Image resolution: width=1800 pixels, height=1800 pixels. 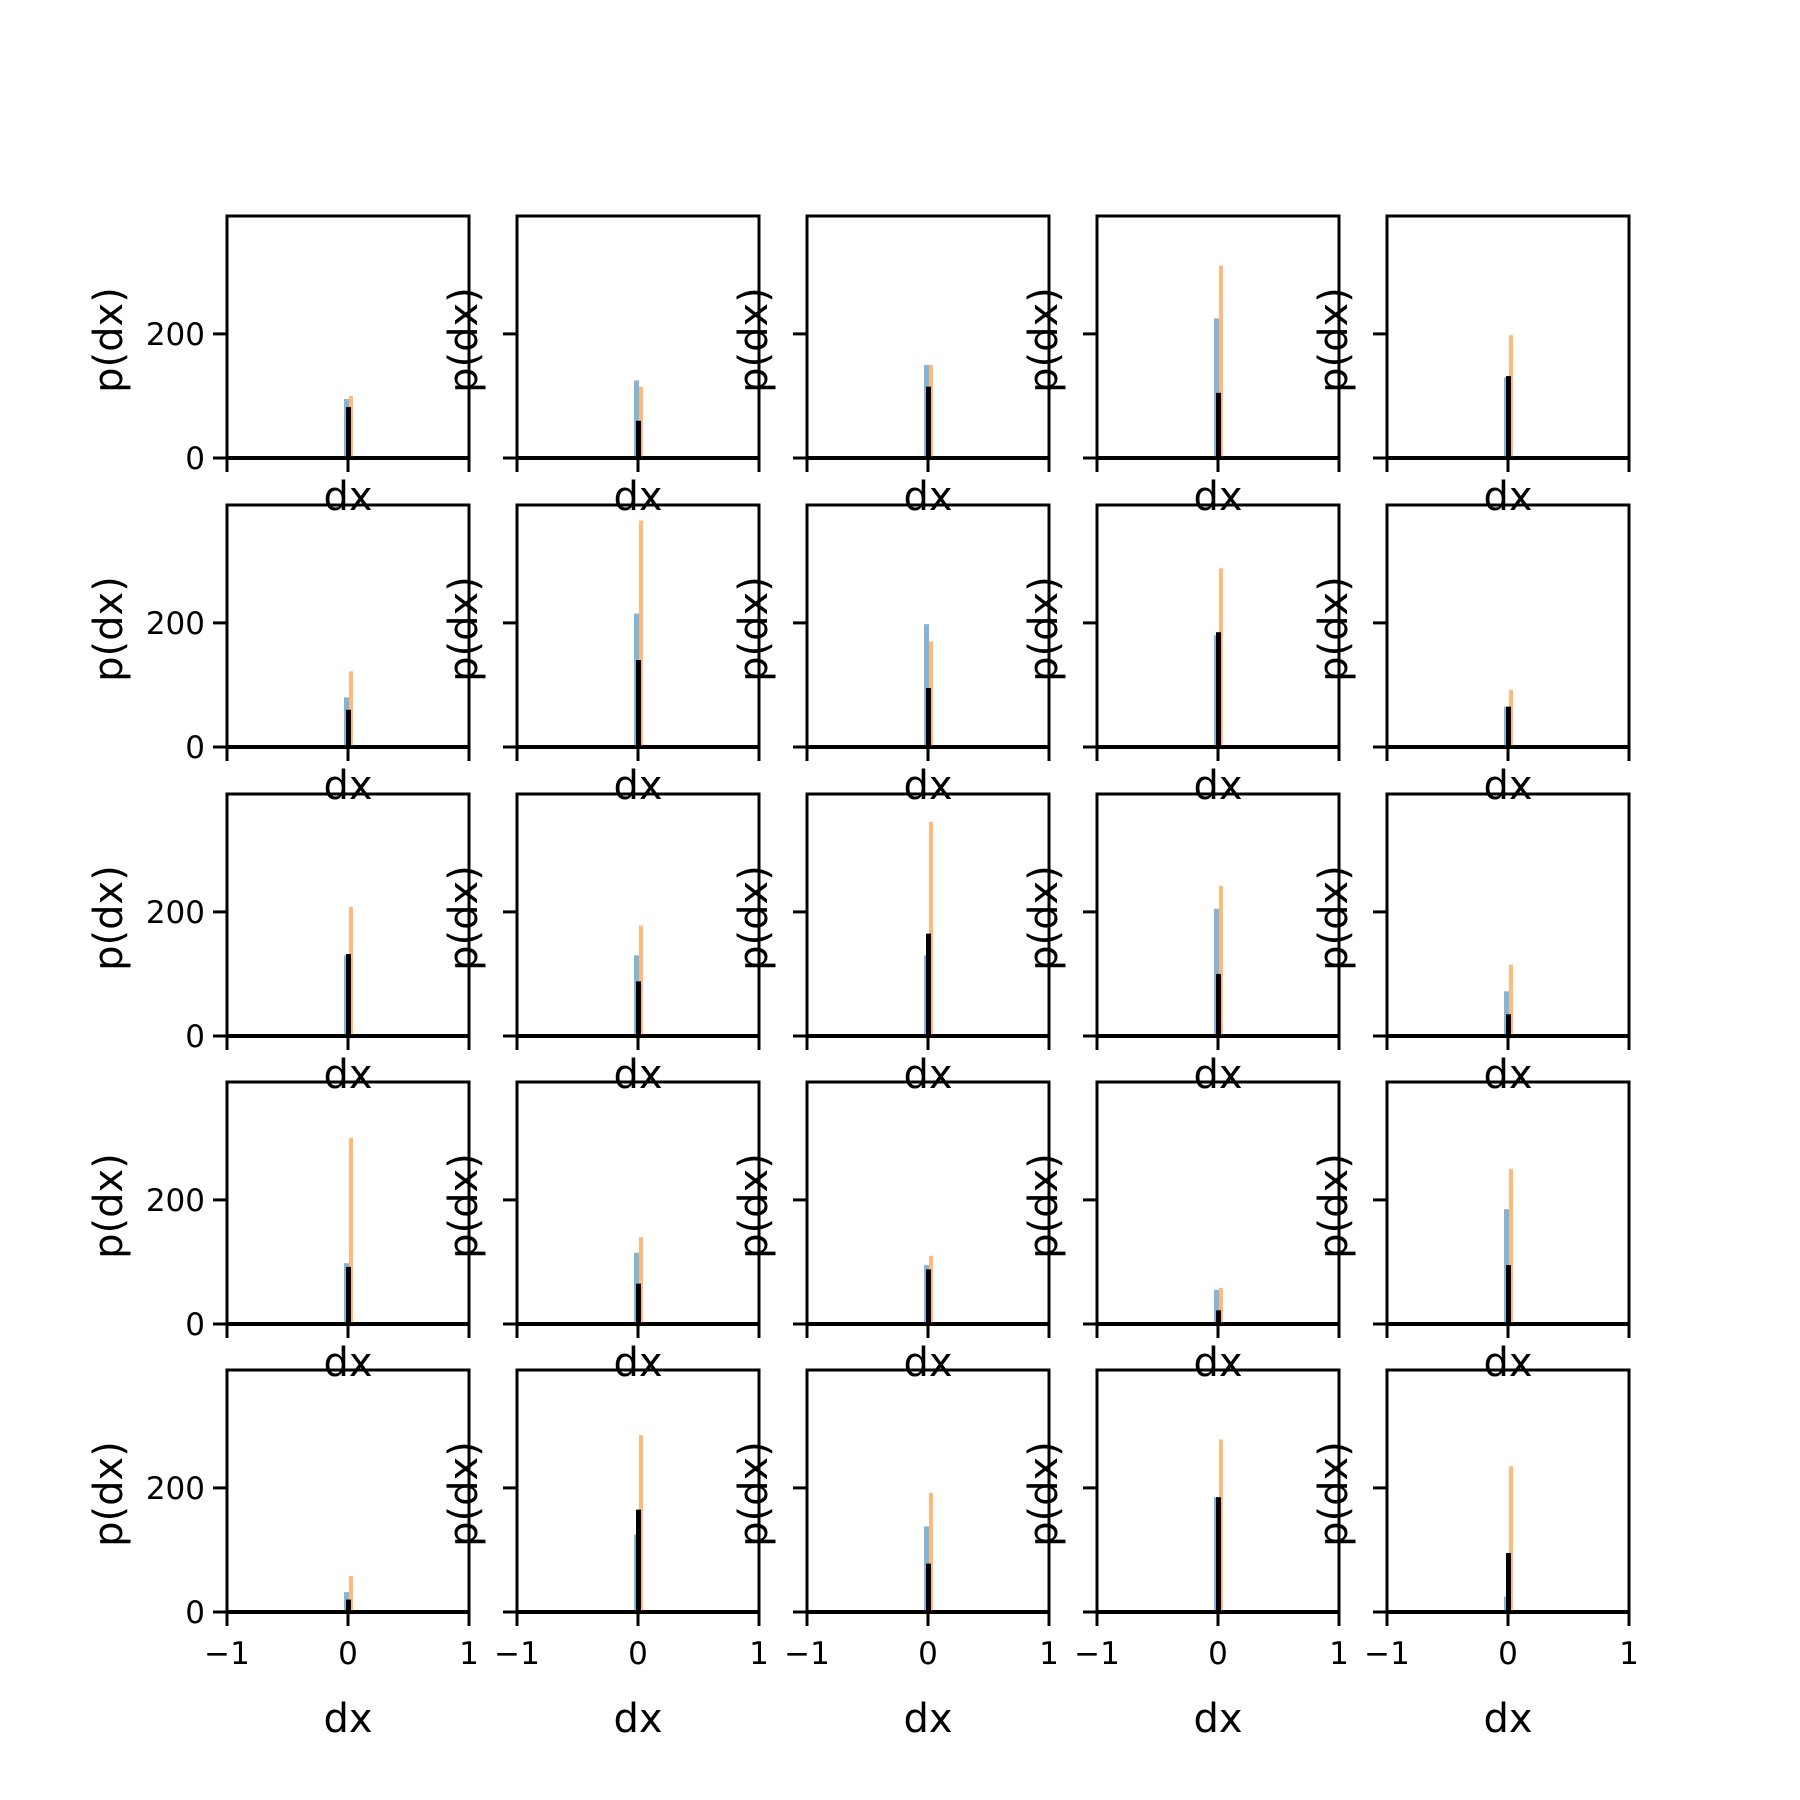 What do you see at coordinates (1181, 656) in the screenshot?
I see `subplot-2-4: dx p(dx)` at bounding box center [1181, 656].